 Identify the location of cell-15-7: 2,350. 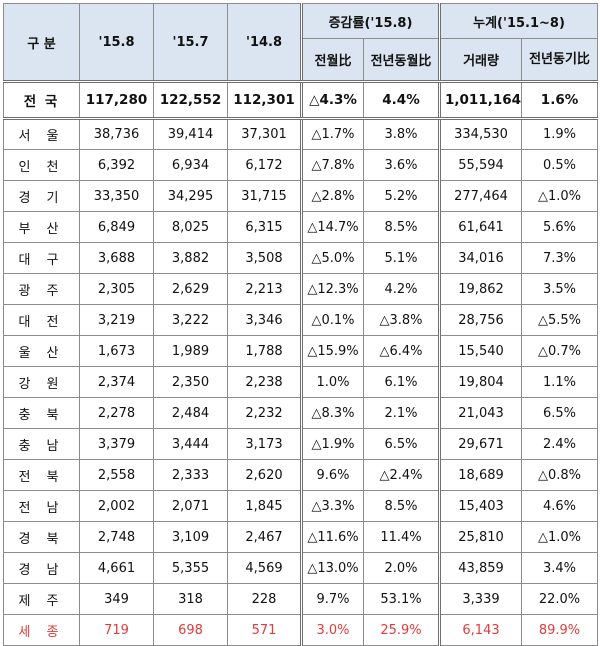
(190, 382).